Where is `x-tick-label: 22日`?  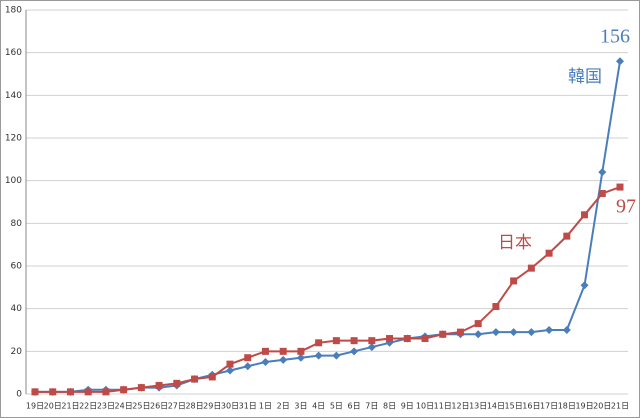 x-tick-label: 22日 is located at coordinates (88, 406).